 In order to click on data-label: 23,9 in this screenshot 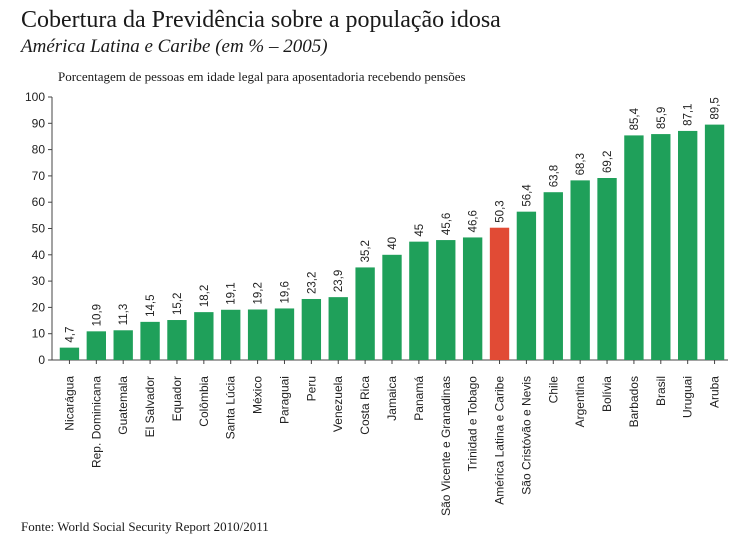, I will do `click(339, 281)`.